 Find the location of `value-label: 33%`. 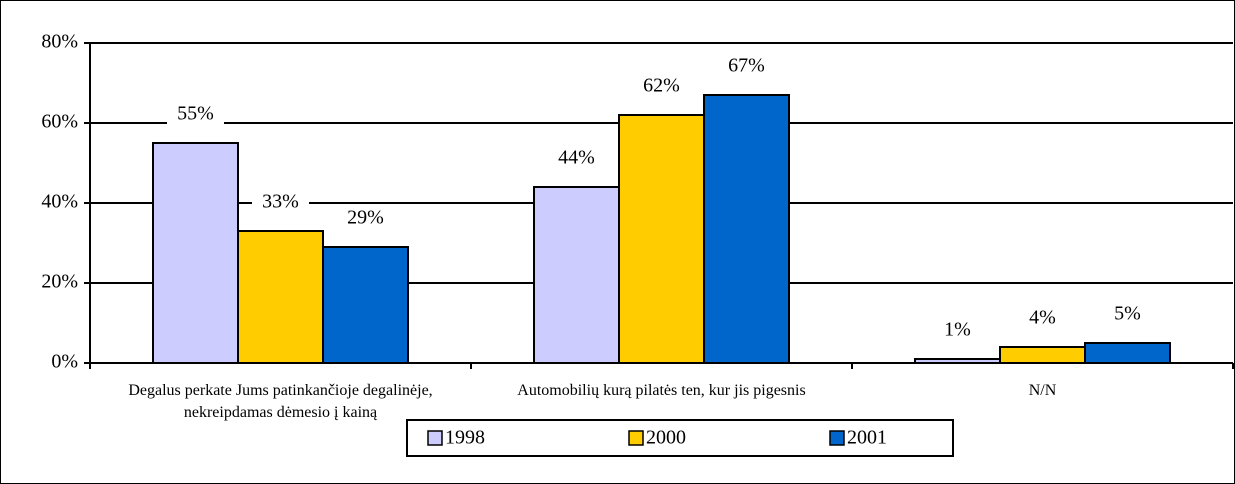

value-label: 33% is located at coordinates (280, 202).